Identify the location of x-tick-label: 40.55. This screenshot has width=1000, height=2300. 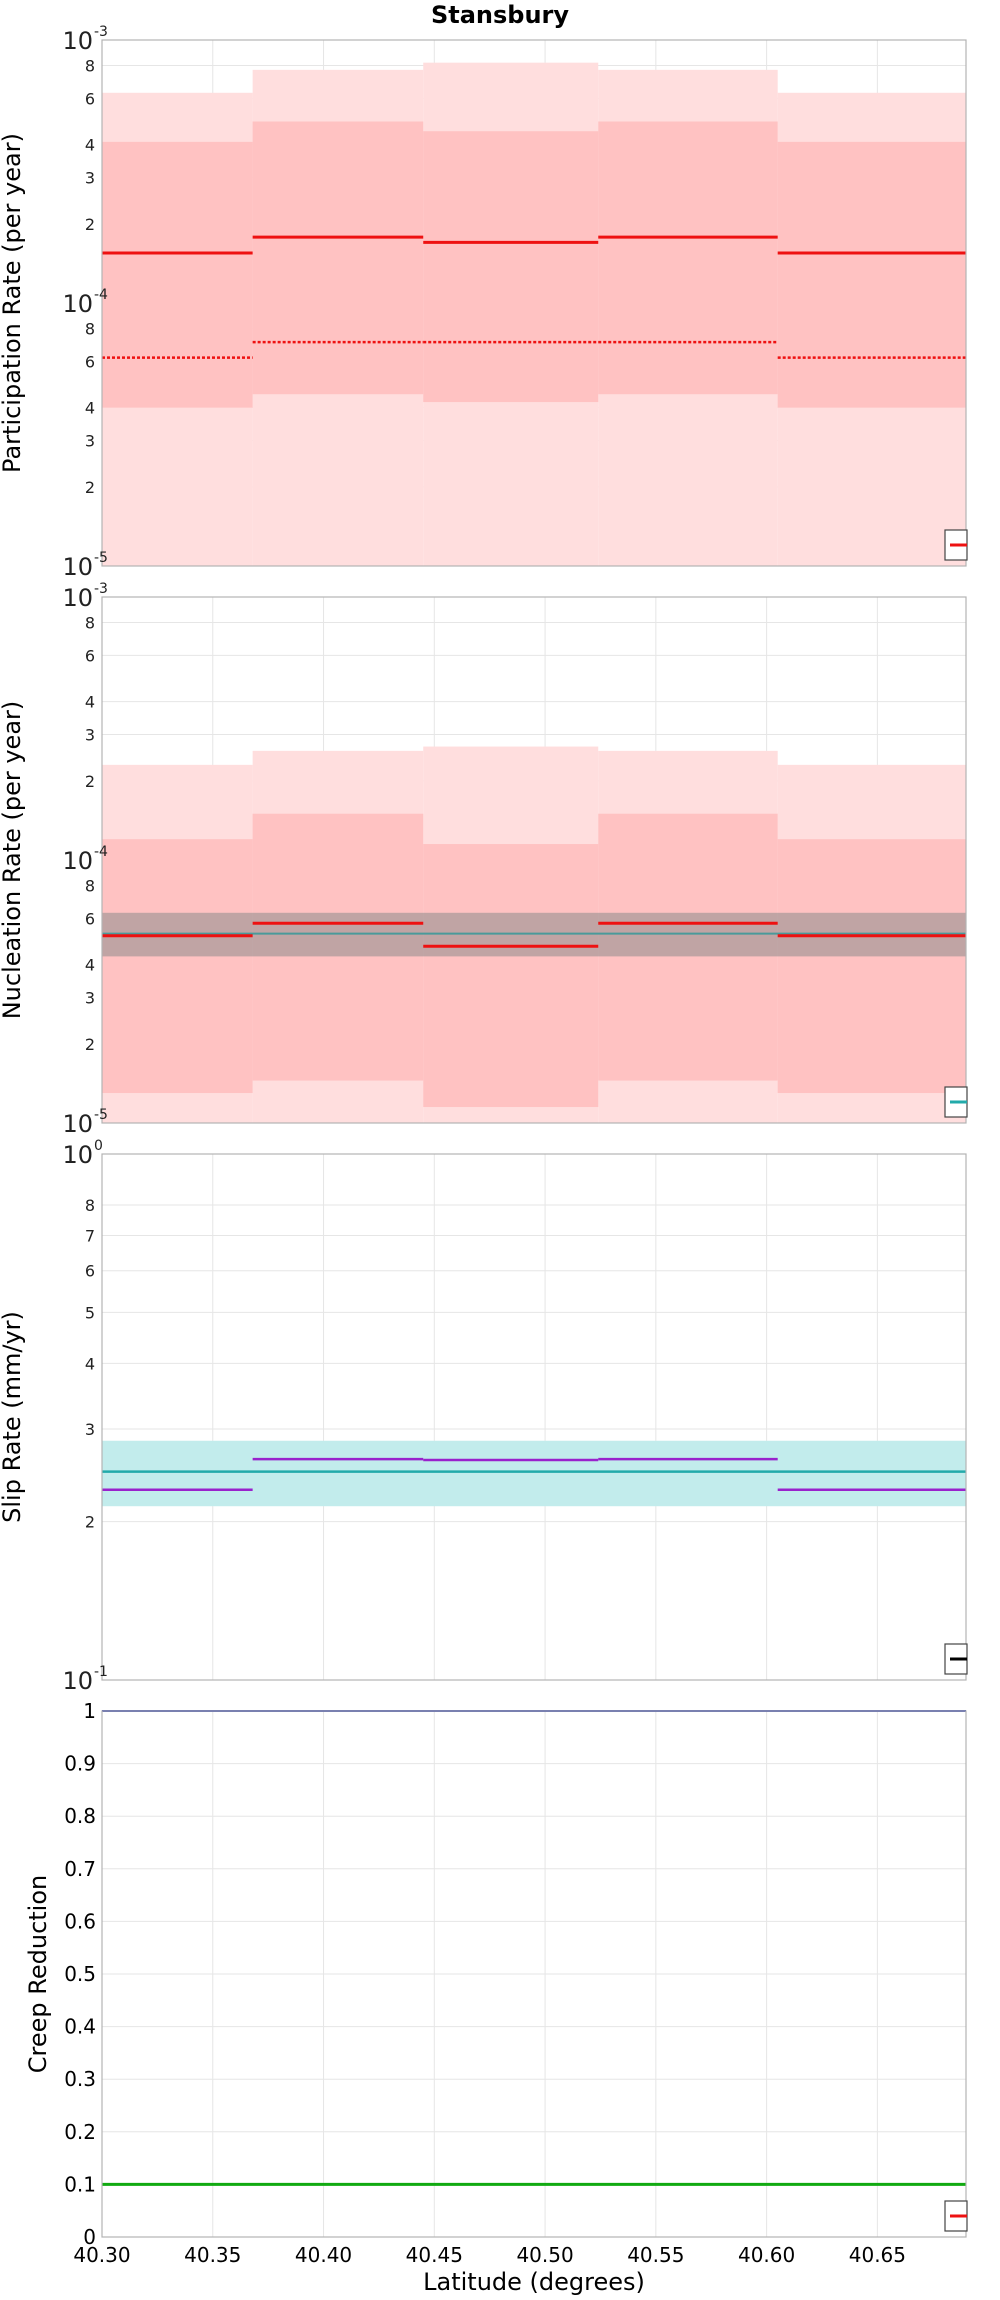
(655, 2255).